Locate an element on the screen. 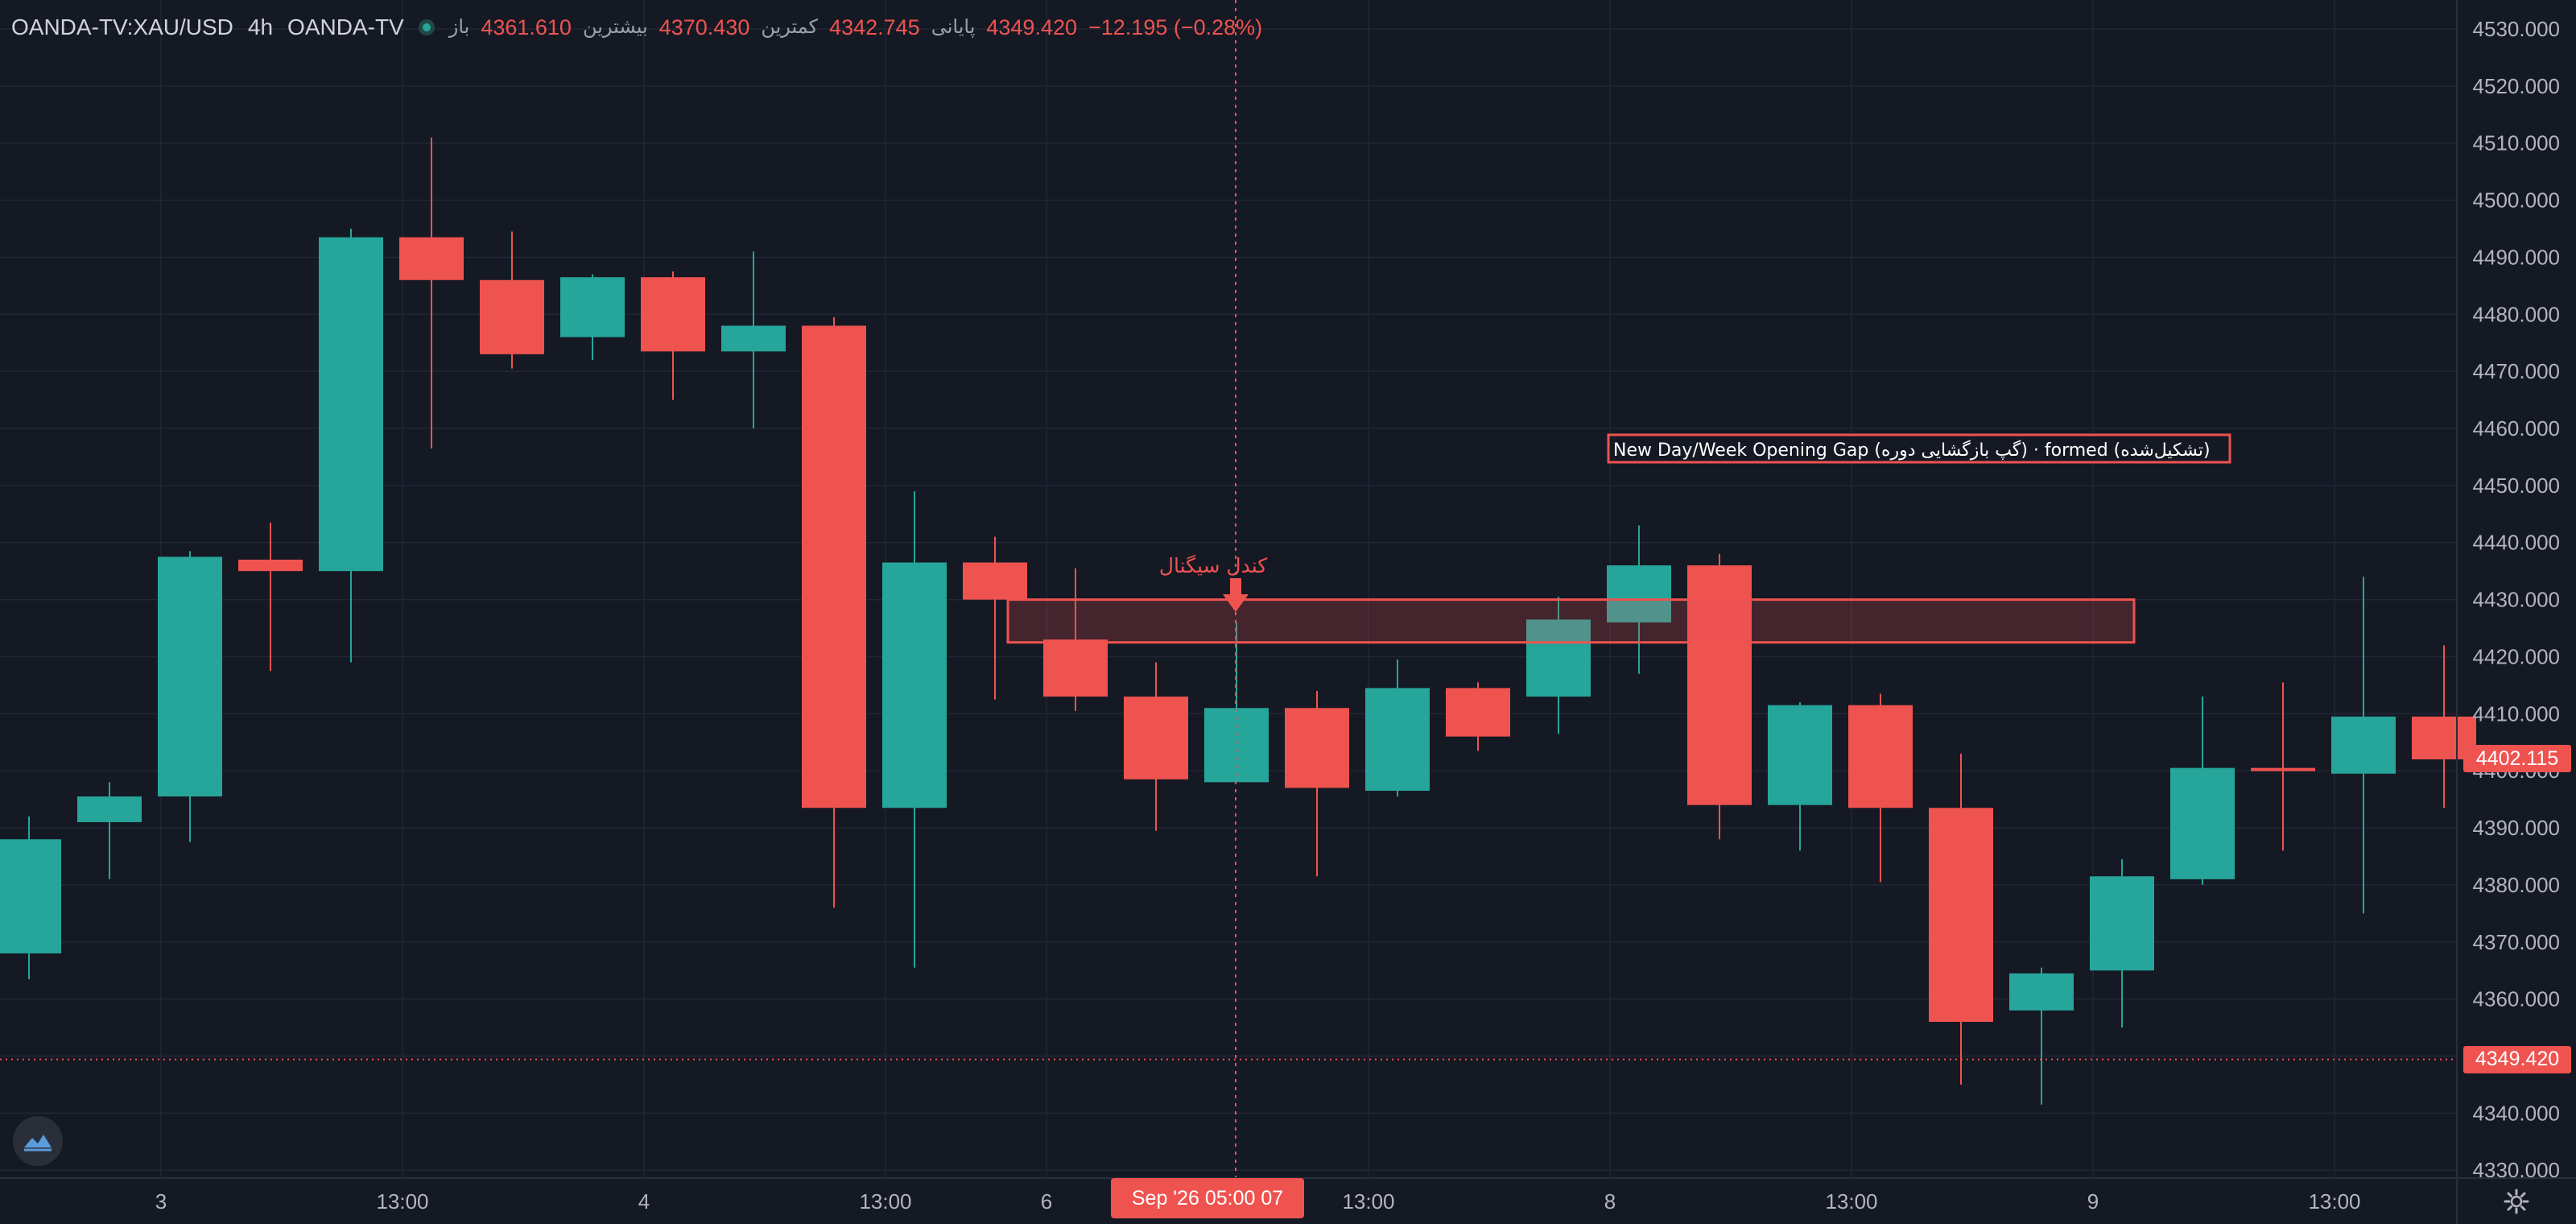 The image size is (2576, 1224). time-axis-label: 3 is located at coordinates (161, 1201).